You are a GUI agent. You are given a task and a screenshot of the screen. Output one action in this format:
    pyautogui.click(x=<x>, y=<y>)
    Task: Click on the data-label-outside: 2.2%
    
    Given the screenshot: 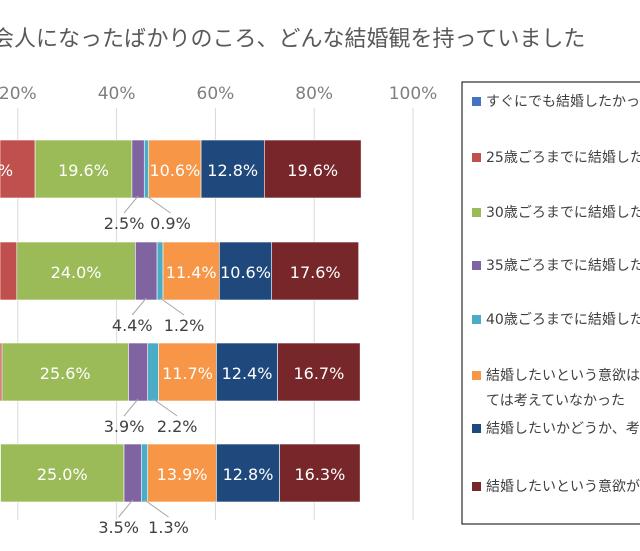 What is the action you would take?
    pyautogui.click(x=177, y=426)
    